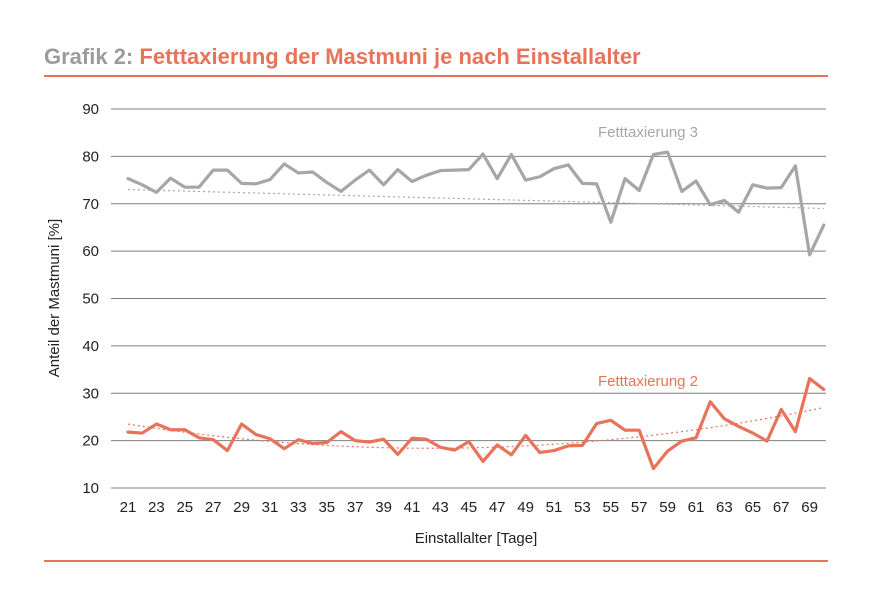 This screenshot has width=880, height=609. Describe the element at coordinates (667, 507) in the screenshot. I see `x-tick-59: 59` at that location.